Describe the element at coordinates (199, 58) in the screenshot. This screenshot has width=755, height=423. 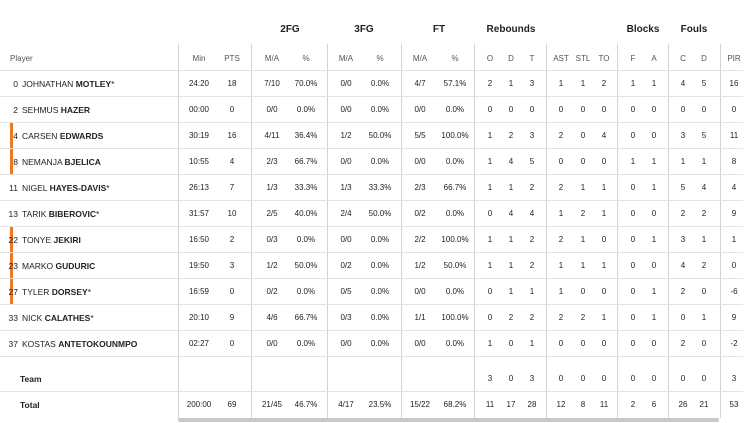
I see `col-header-min: Min` at that location.